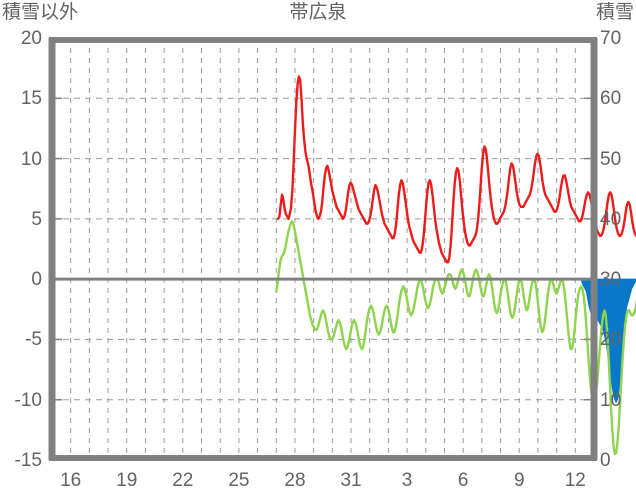  What do you see at coordinates (40, 12) in the screenshot?
I see `left-axis-title: 積雪以外` at bounding box center [40, 12].